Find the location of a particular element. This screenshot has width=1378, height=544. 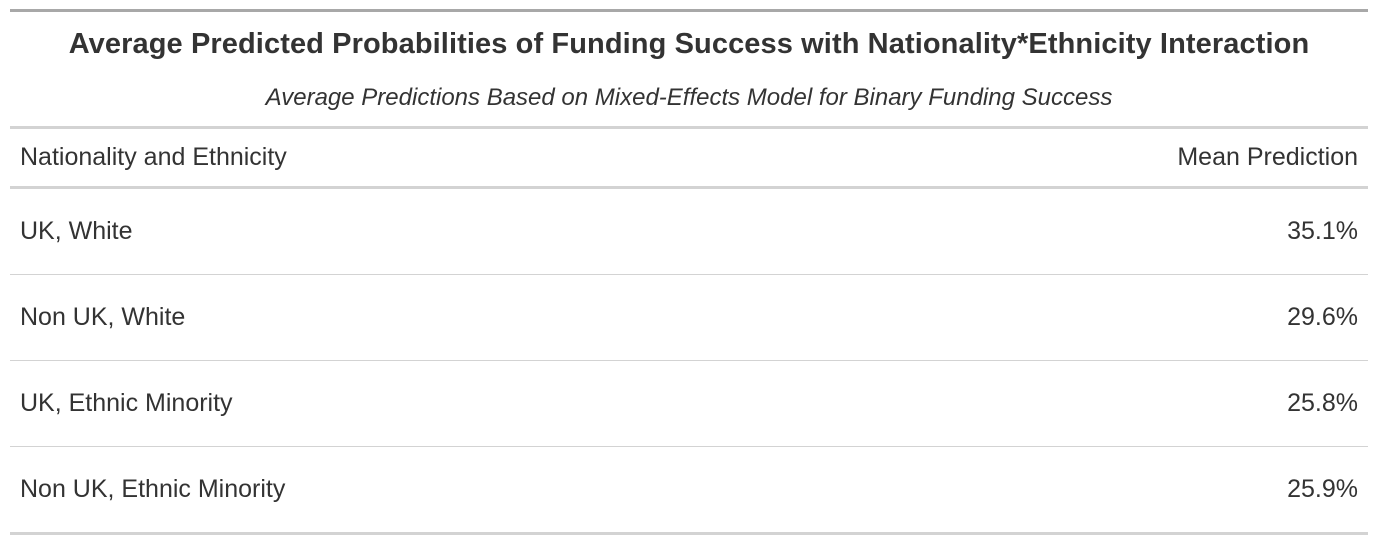

column-header-group: Nationality and Ethnicity is located at coordinates (153, 157).